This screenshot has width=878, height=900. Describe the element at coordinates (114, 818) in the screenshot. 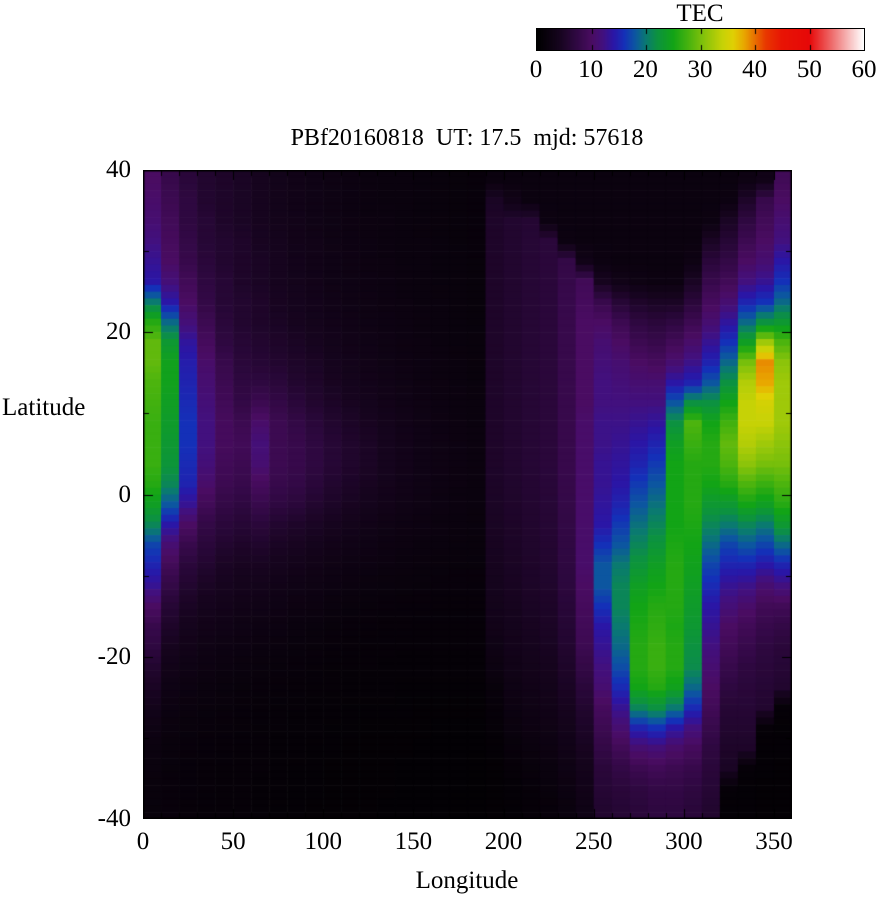

I see `y-tick-label: -40` at that location.